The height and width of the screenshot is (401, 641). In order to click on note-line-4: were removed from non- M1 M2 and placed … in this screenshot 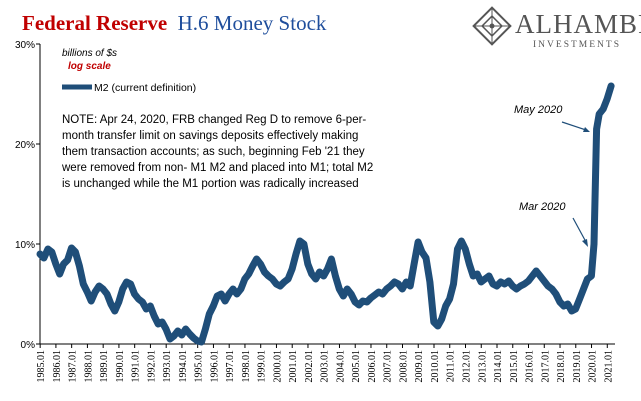, I will do `click(217, 168)`.